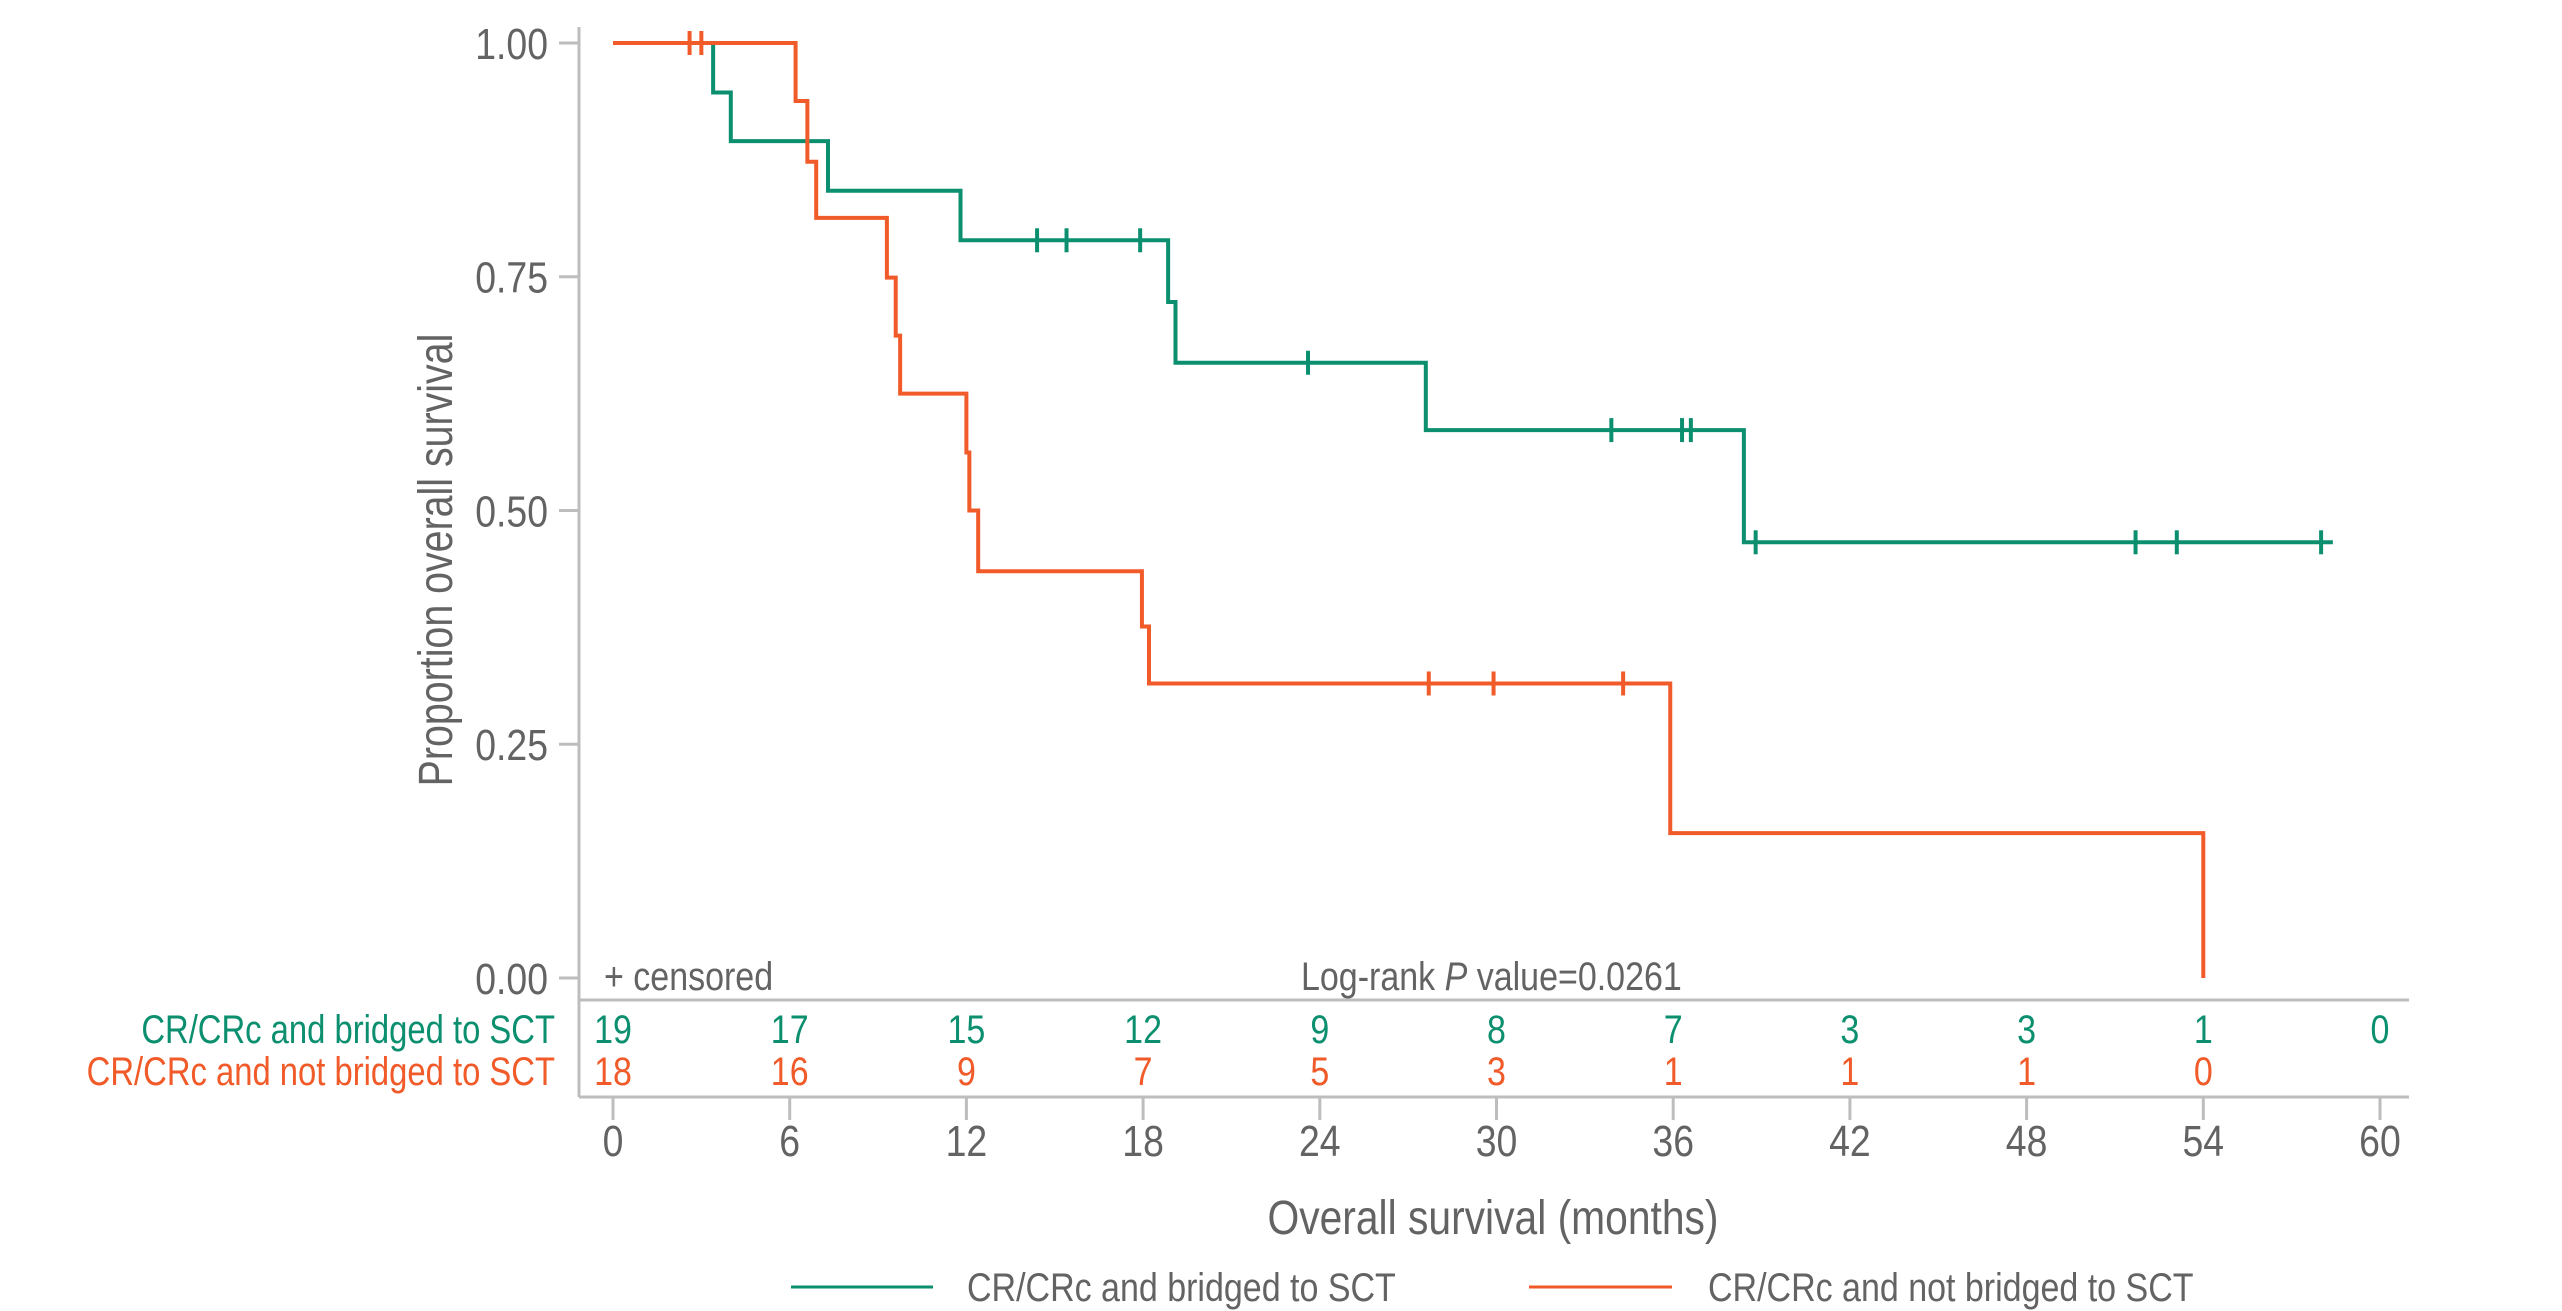 The width and height of the screenshot is (2562, 1311). Describe the element at coordinates (436, 560) in the screenshot. I see `y-axis-title: Proportion overall survival` at that location.